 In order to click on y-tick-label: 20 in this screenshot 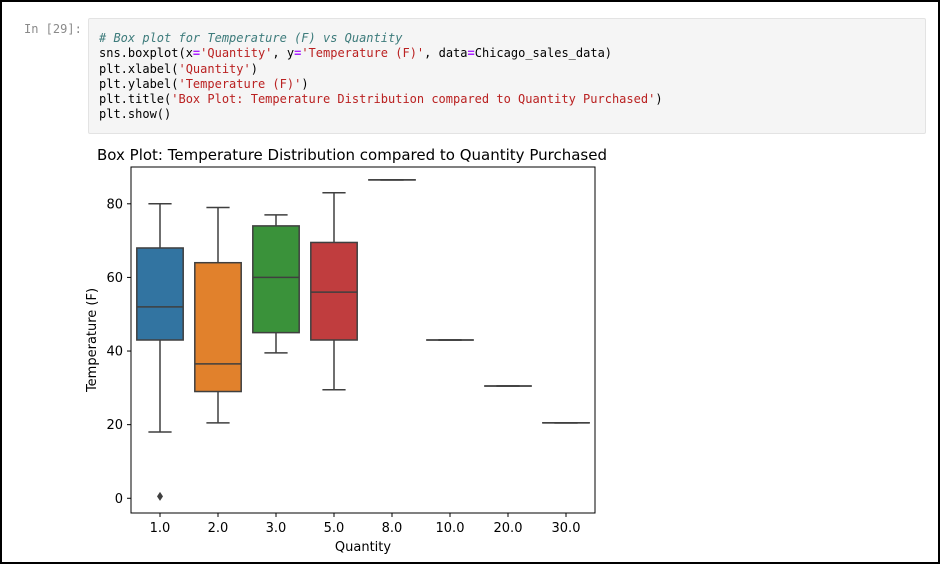, I will do `click(114, 425)`.